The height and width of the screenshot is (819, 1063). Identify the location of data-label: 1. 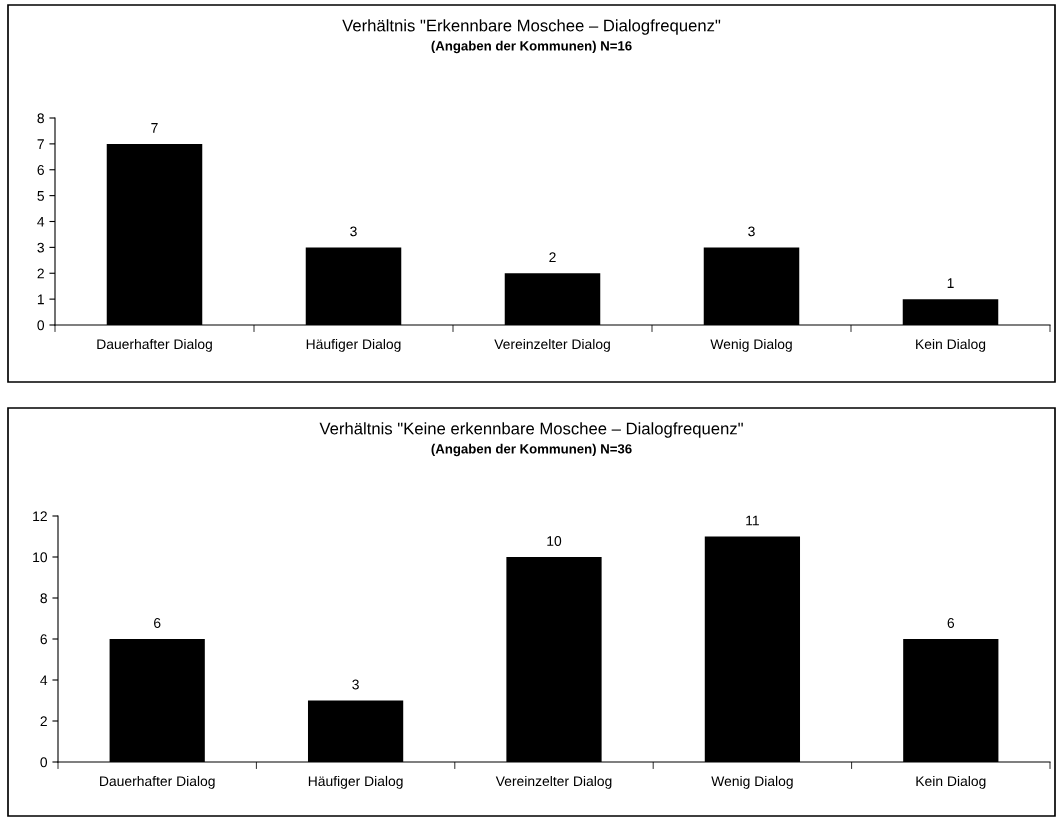
(950, 283).